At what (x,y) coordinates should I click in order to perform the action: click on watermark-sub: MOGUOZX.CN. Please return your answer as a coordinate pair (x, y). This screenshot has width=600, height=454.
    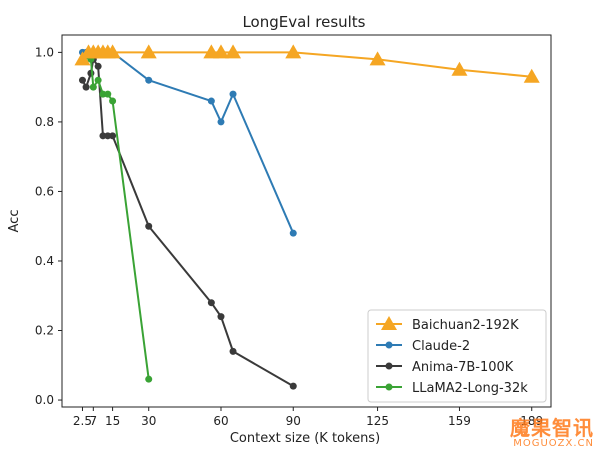
    Looking at the image, I should click on (553, 443).